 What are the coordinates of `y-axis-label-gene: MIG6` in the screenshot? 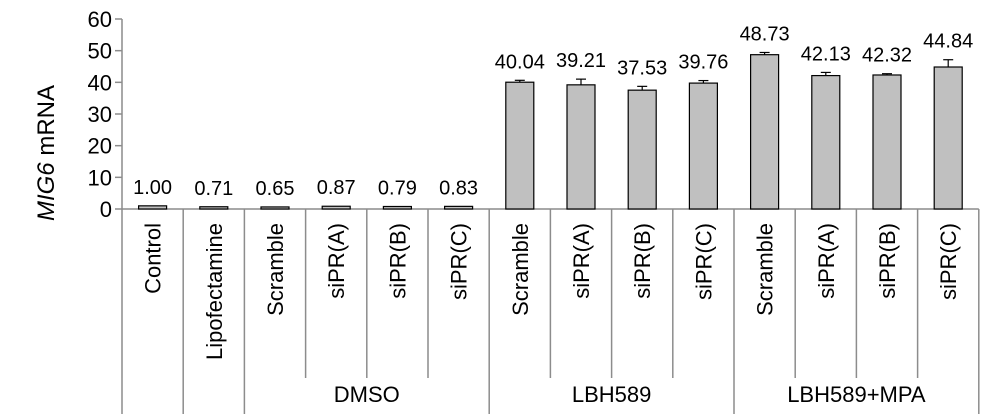 It's located at (46, 191).